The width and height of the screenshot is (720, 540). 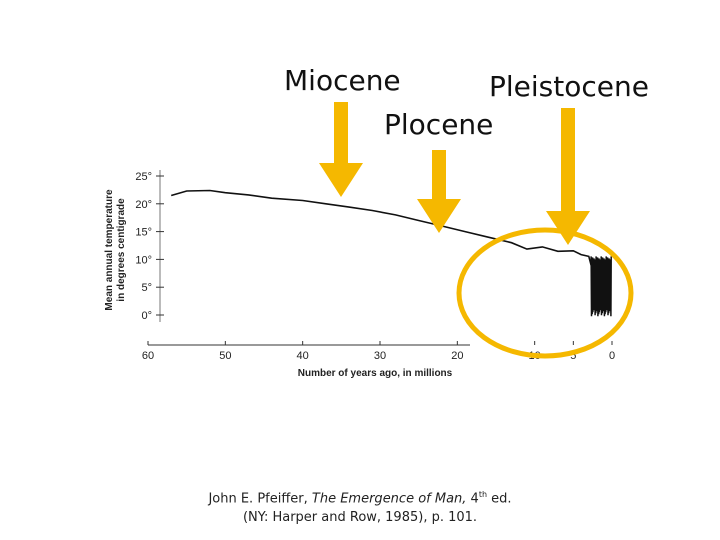 I want to click on x-tick-label: 40, so click(x=303, y=356).